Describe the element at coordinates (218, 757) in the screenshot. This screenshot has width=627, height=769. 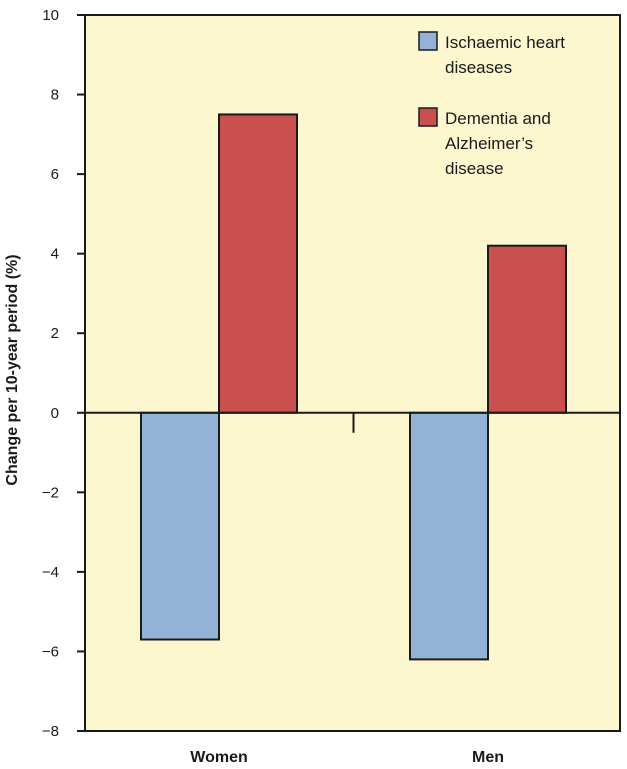
I see `x-category-label-women: Women` at that location.